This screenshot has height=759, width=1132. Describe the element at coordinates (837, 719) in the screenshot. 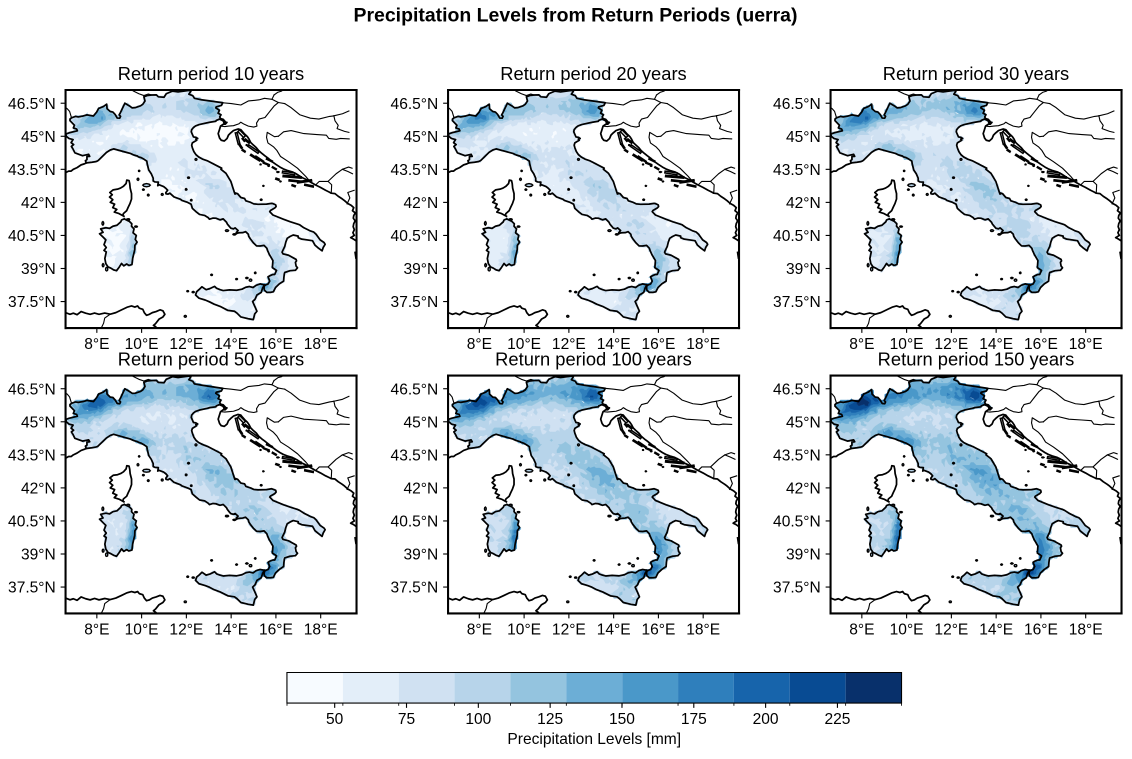

I see `svg-text: 225` at that location.